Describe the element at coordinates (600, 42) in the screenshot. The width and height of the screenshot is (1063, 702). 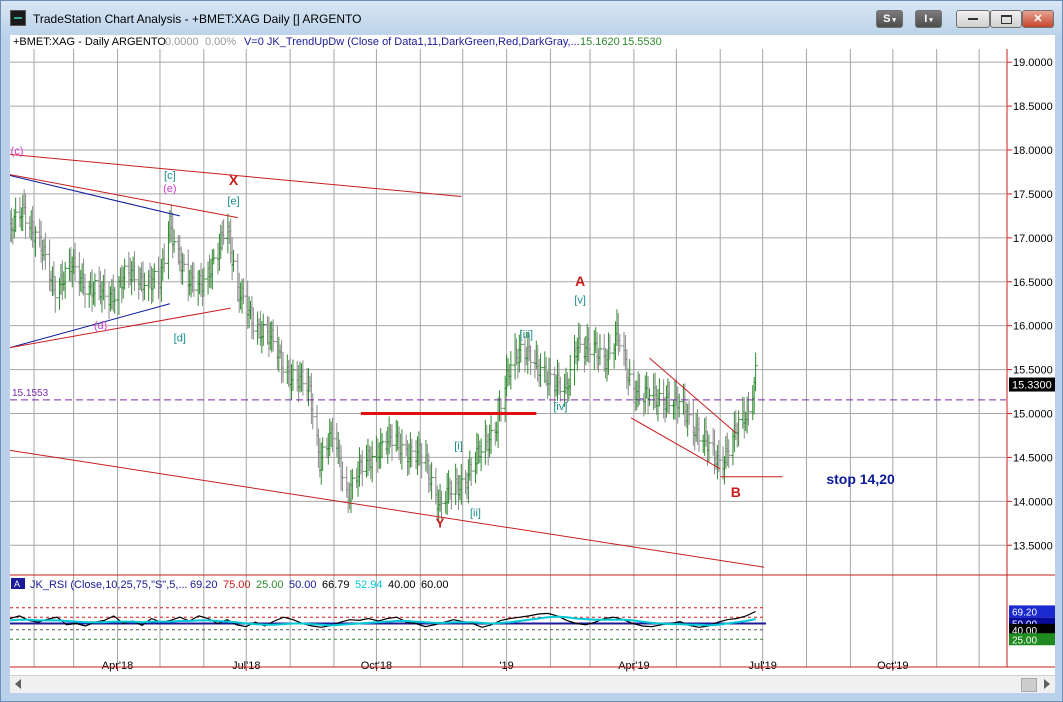
I see `indicator-value-1: 15.1620` at that location.